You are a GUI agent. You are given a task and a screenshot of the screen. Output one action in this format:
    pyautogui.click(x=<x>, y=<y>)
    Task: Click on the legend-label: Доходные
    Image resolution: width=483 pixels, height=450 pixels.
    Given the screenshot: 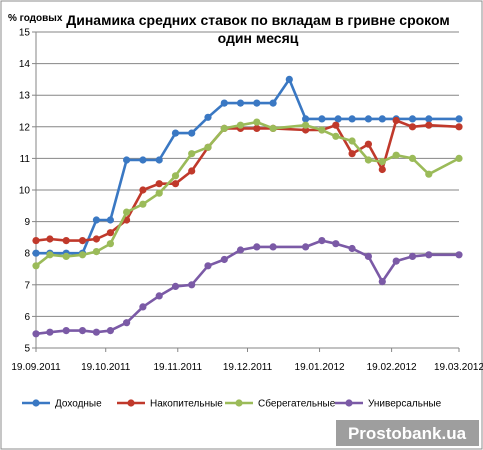 What is the action you would take?
    pyautogui.click(x=78, y=404)
    